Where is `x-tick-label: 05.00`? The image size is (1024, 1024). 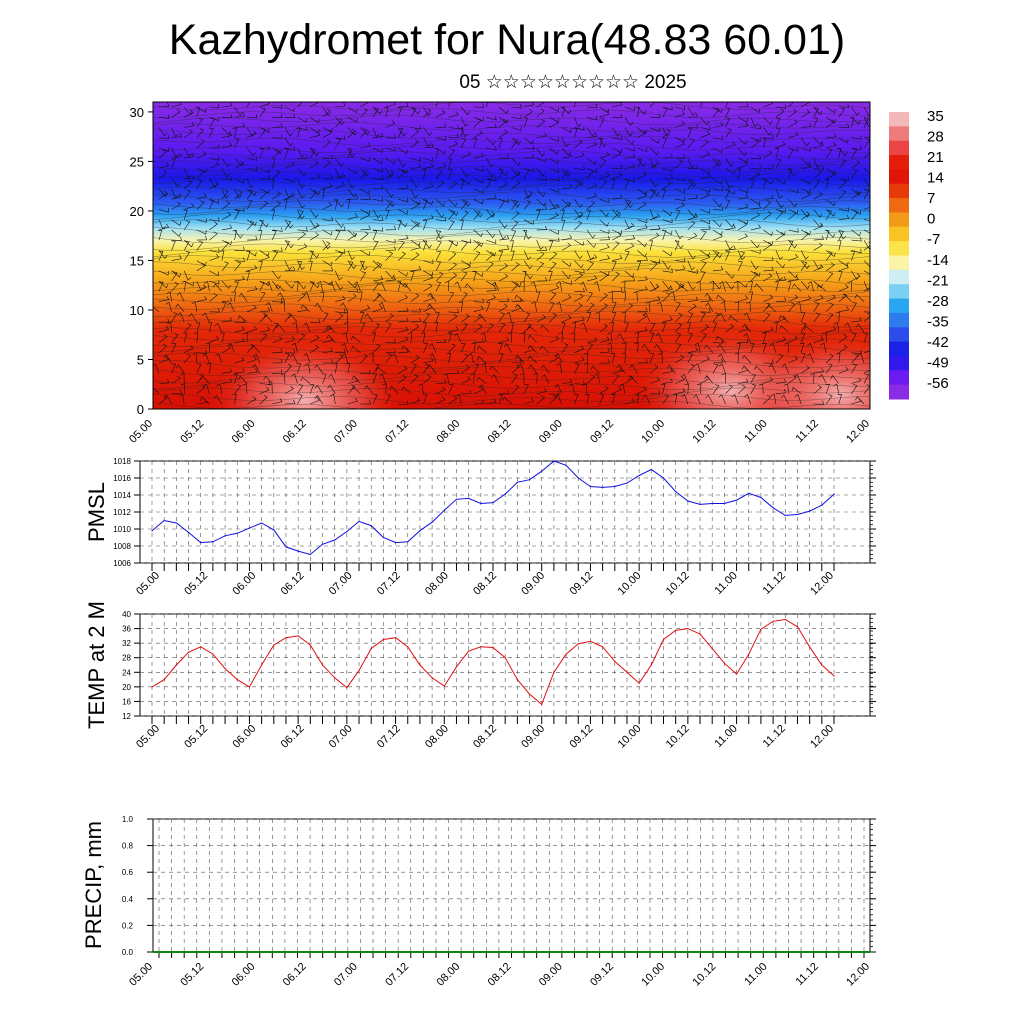
x-tick-label: 05.00 is located at coordinates (141, 975).